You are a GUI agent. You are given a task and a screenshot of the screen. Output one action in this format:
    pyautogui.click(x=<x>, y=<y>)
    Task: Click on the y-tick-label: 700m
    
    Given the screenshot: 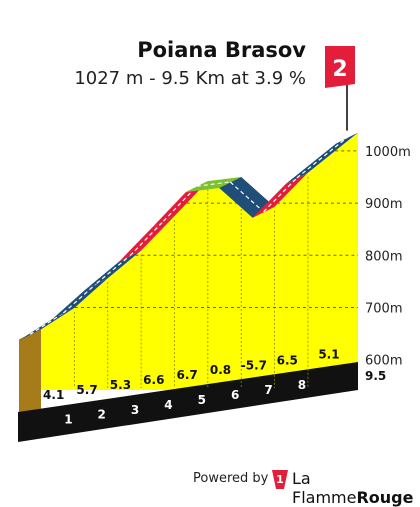 What is the action you would take?
    pyautogui.click(x=383, y=308)
    